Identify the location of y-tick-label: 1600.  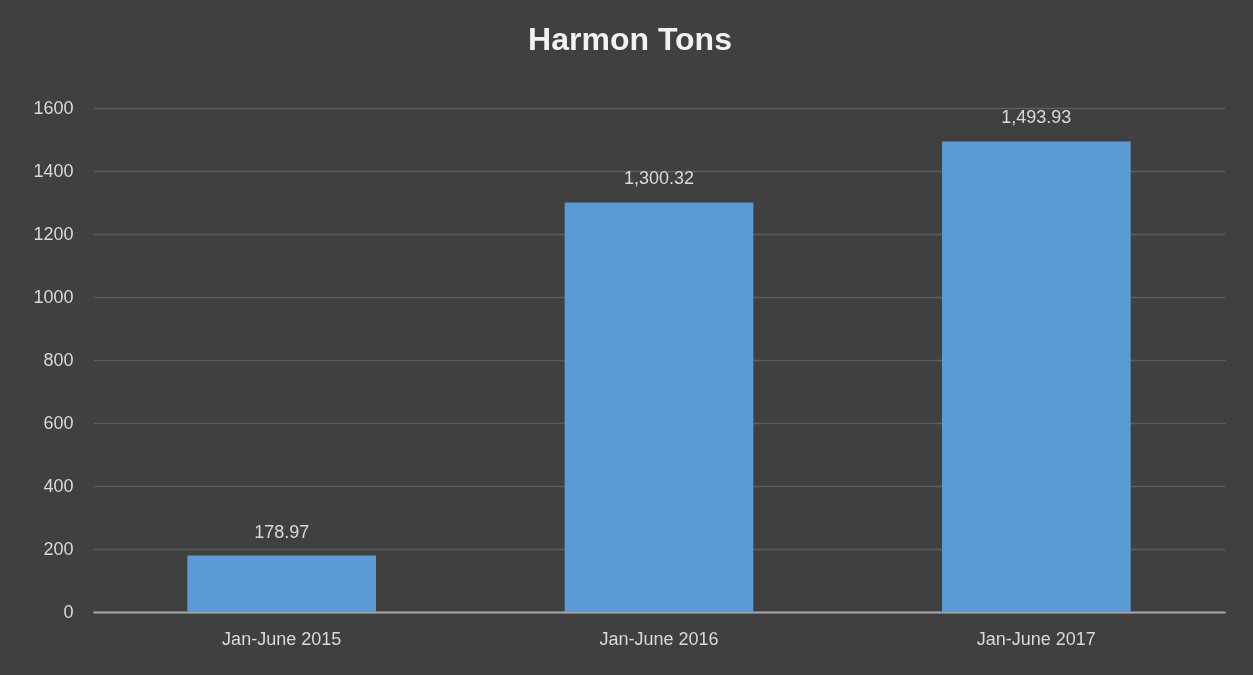
(53, 107).